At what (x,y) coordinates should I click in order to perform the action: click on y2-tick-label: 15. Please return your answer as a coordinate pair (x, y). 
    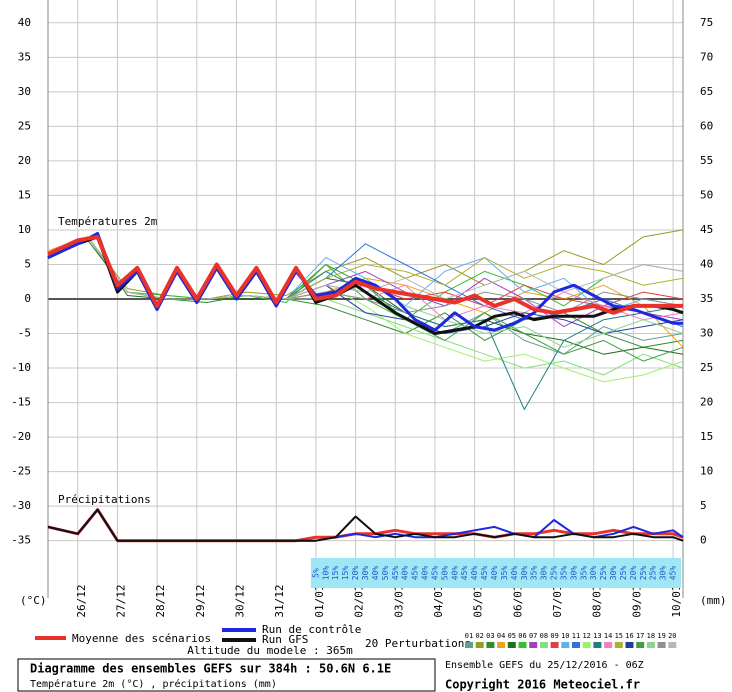
    Looking at the image, I should click on (706, 436).